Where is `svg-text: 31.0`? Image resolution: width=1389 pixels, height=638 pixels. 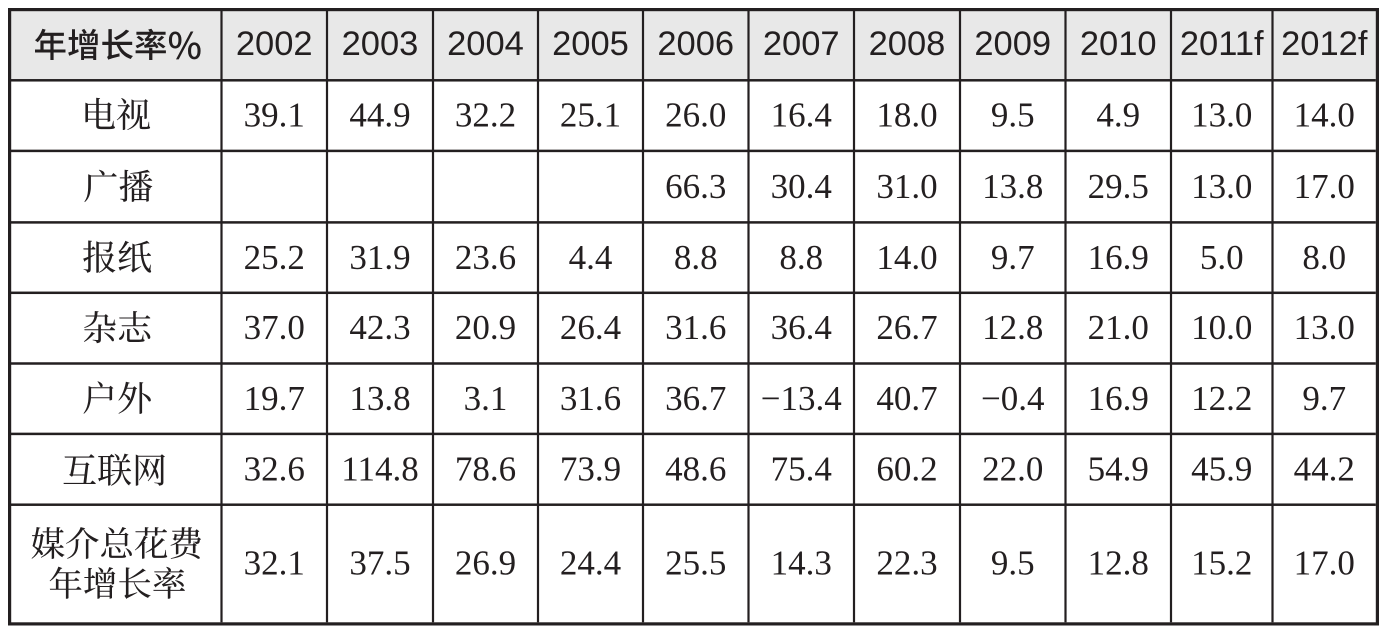
svg-text: 31.0 is located at coordinates (906, 186).